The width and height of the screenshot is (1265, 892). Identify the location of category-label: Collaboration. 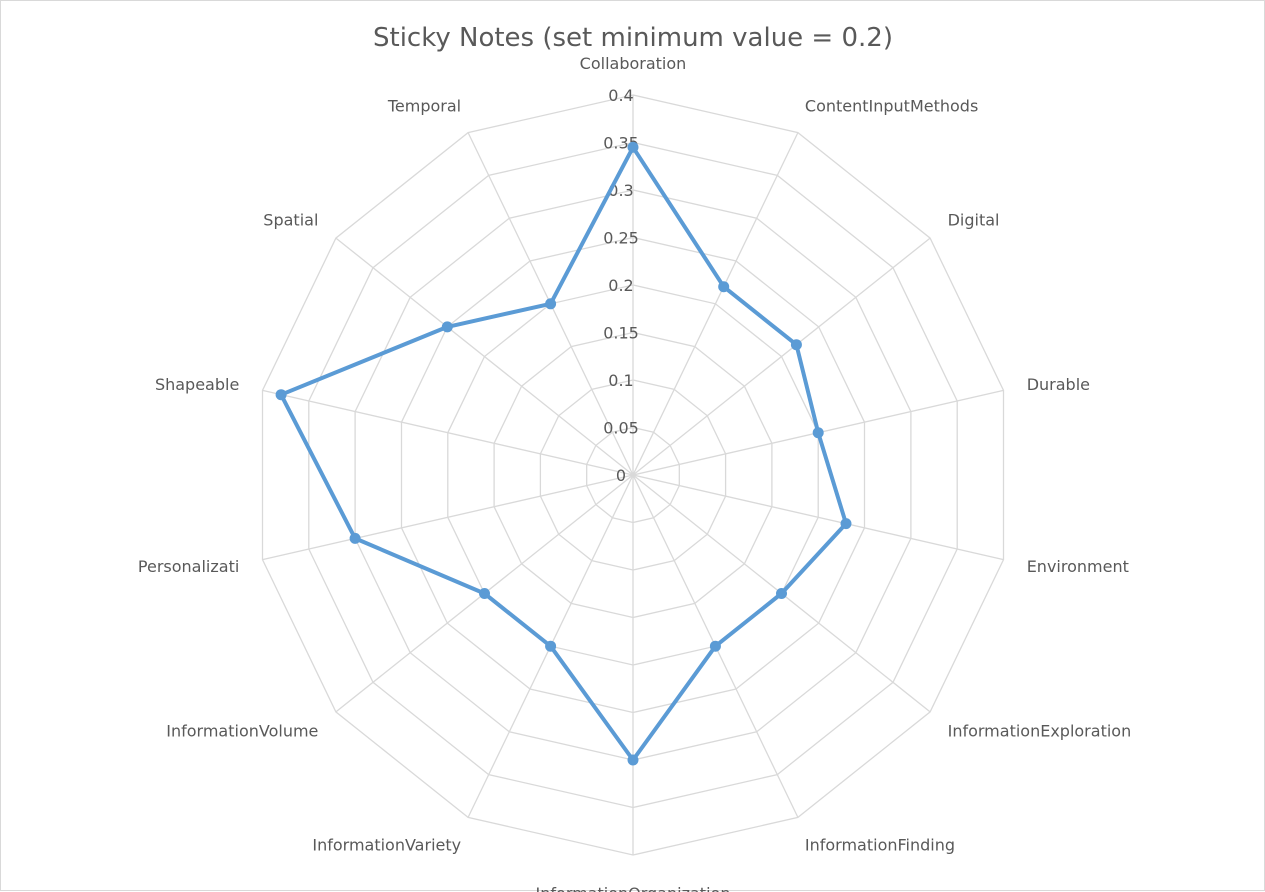
(633, 63).